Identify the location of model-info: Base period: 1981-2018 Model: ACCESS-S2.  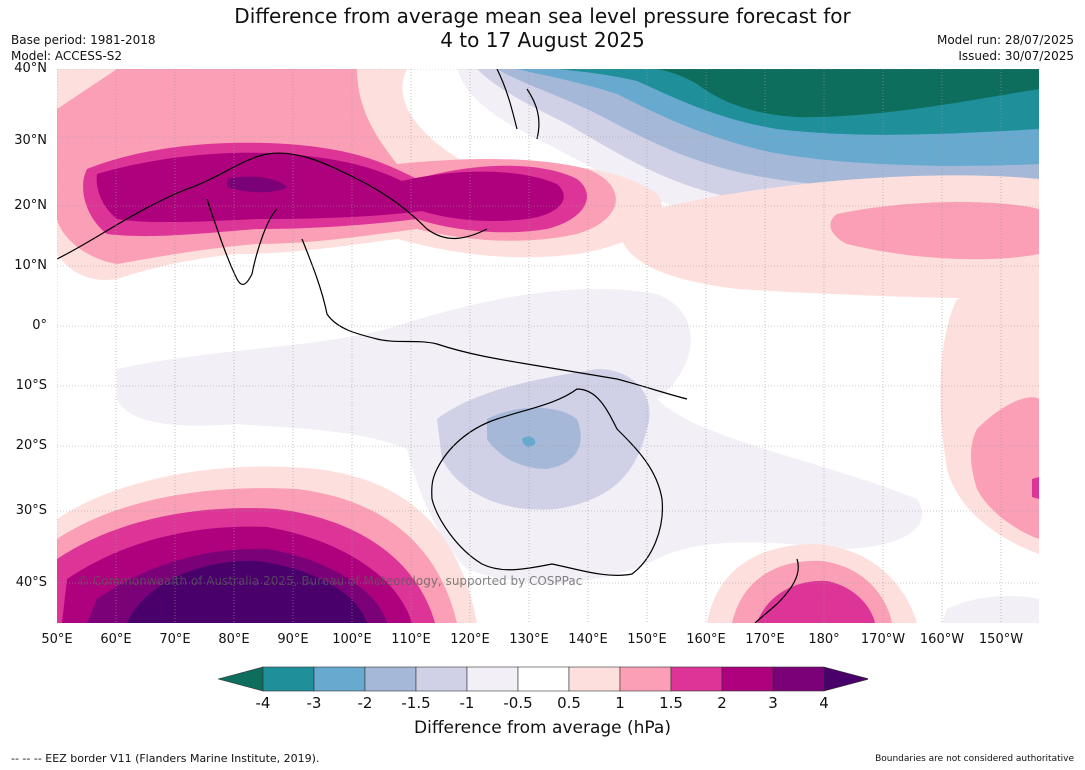
(83, 48).